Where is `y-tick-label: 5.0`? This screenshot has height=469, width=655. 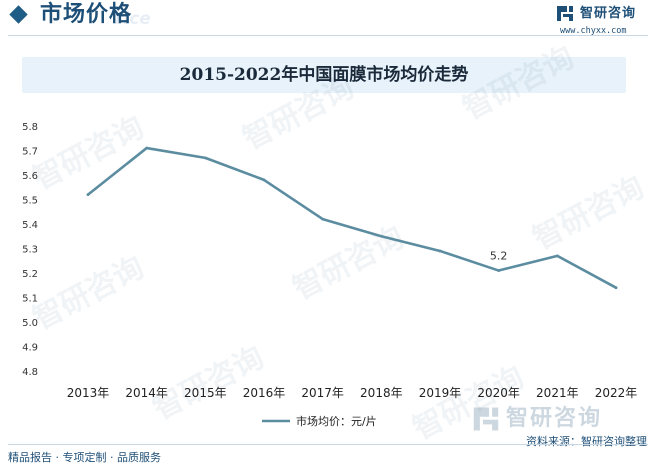
y-tick-label: 5.0 is located at coordinates (30, 323).